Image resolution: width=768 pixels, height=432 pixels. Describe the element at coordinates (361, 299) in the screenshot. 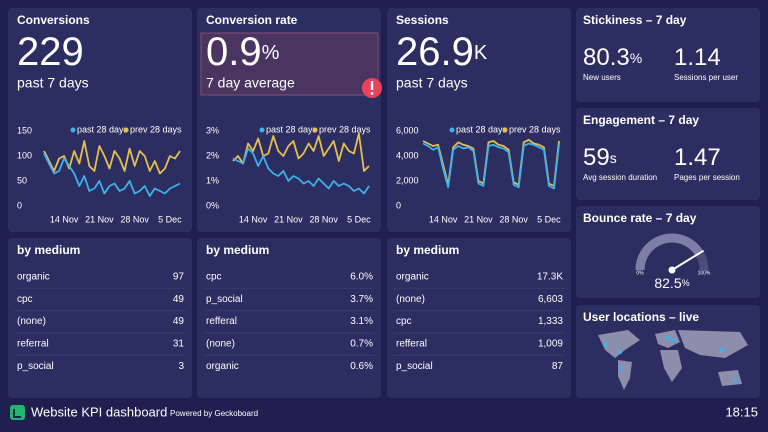

I see `row-value: 3.7%` at that location.